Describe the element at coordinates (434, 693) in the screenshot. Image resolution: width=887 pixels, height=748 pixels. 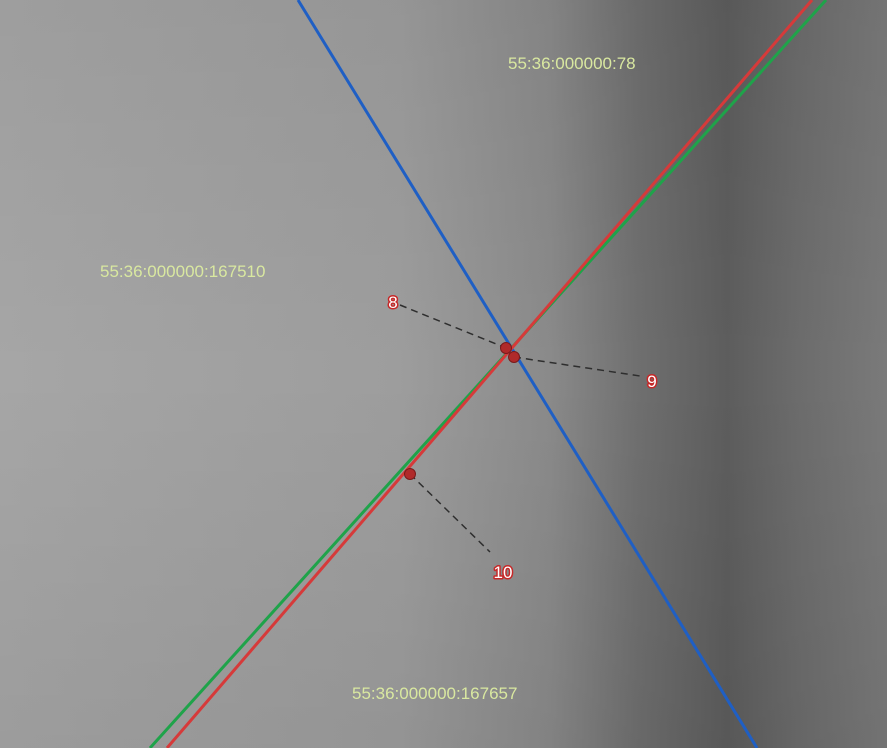
I see `parcel-label-south: 55:36:000000:167657` at that location.